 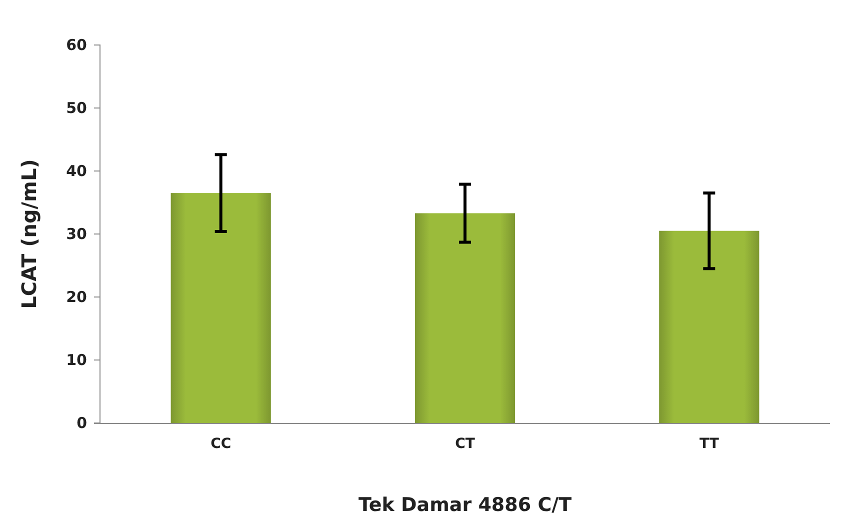 I want to click on y-tick-label: 0, so click(x=81, y=423).